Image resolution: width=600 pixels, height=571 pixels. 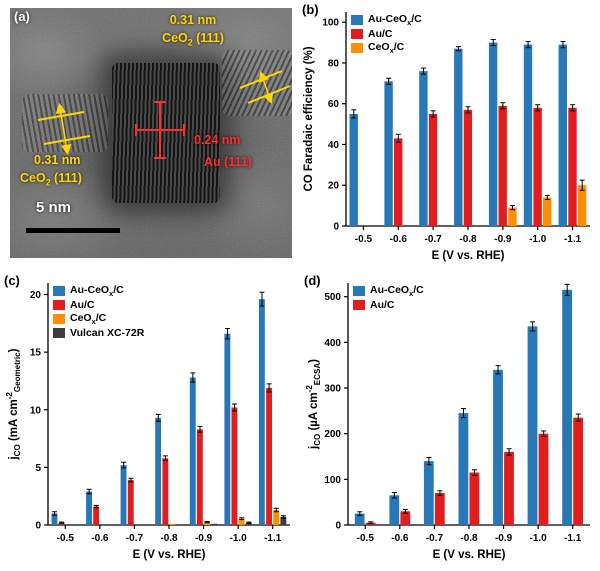 I want to click on y-tick-label: 15, so click(x=36, y=353).